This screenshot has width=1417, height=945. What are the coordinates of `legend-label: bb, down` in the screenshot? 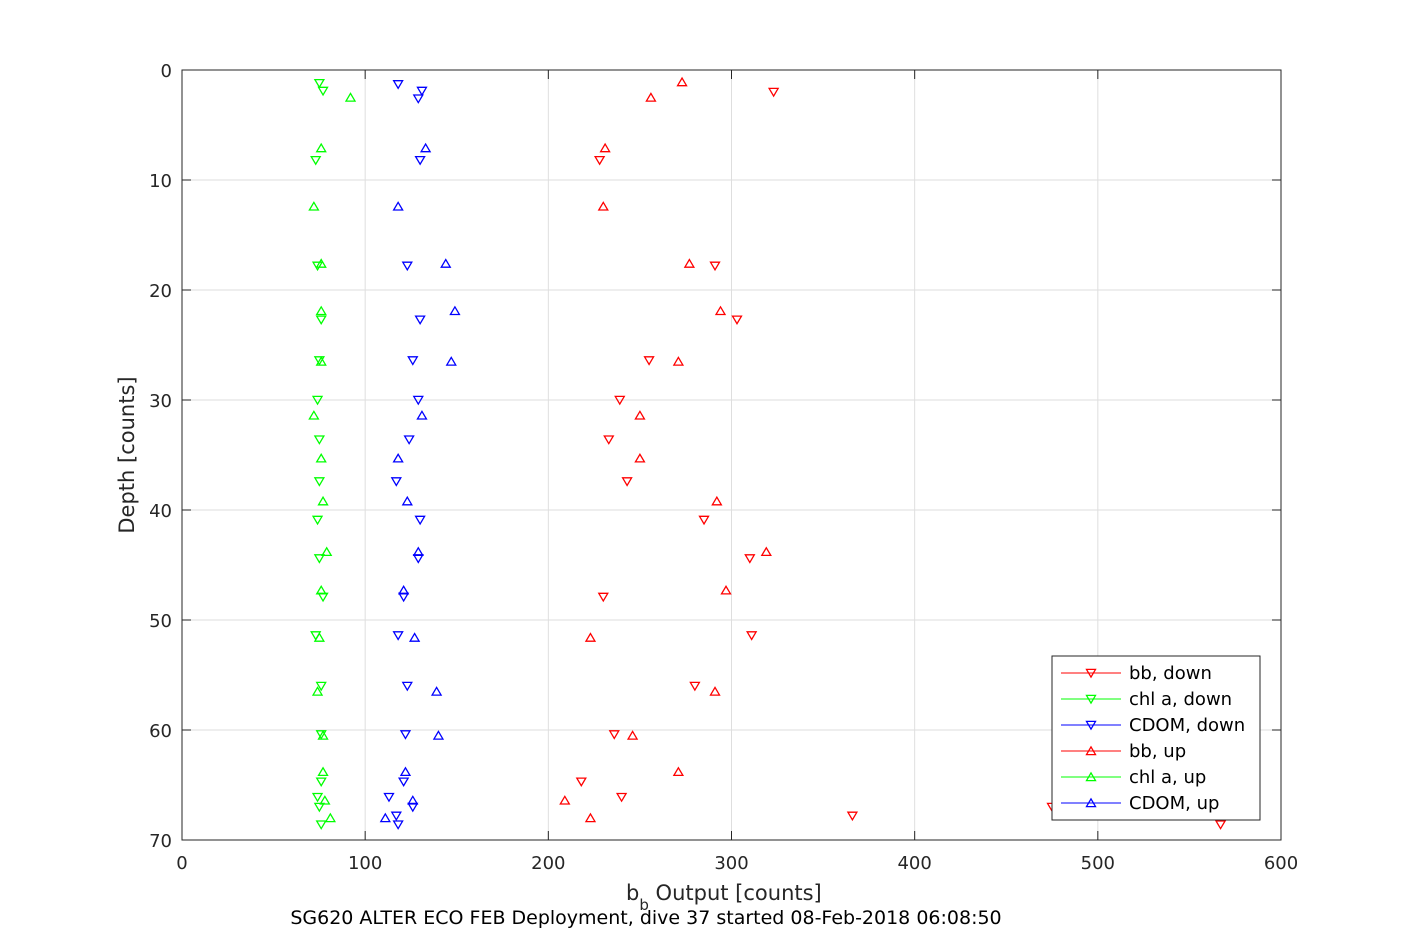 It's located at (1170, 673).